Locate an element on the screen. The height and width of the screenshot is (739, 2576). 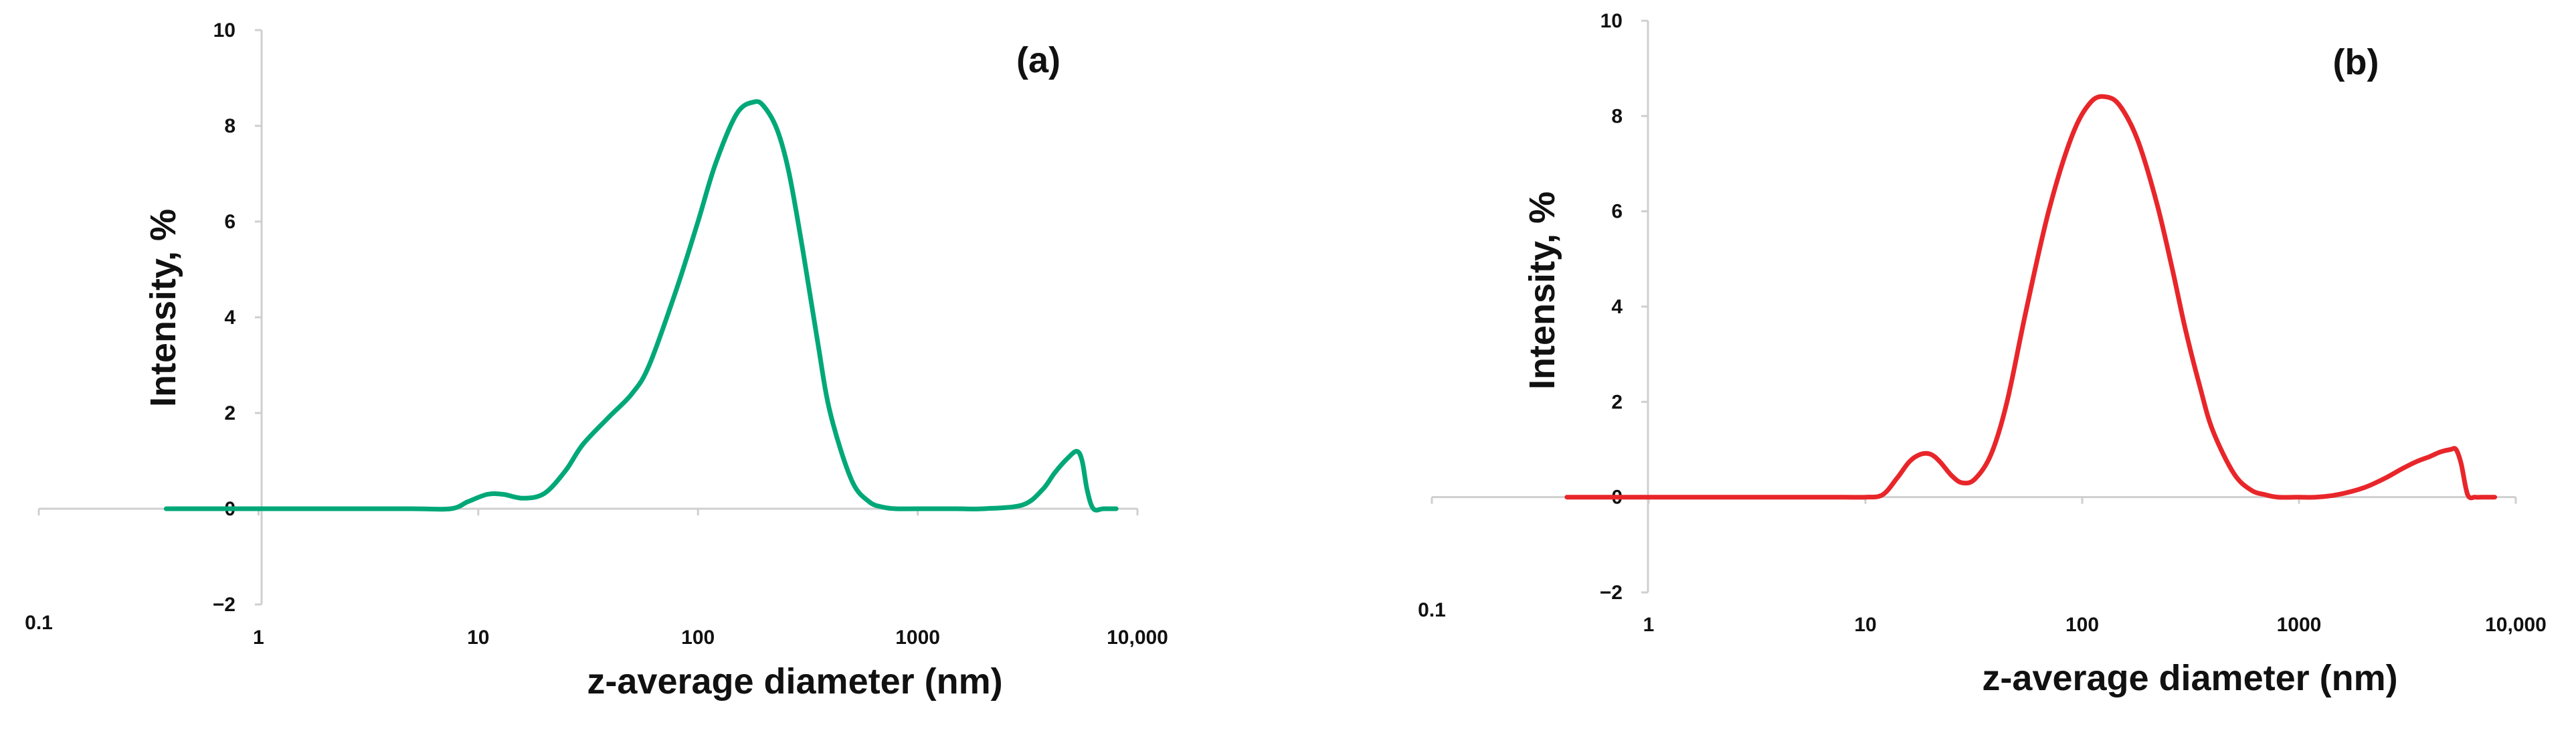
panel-label: (a) is located at coordinates (1038, 60).